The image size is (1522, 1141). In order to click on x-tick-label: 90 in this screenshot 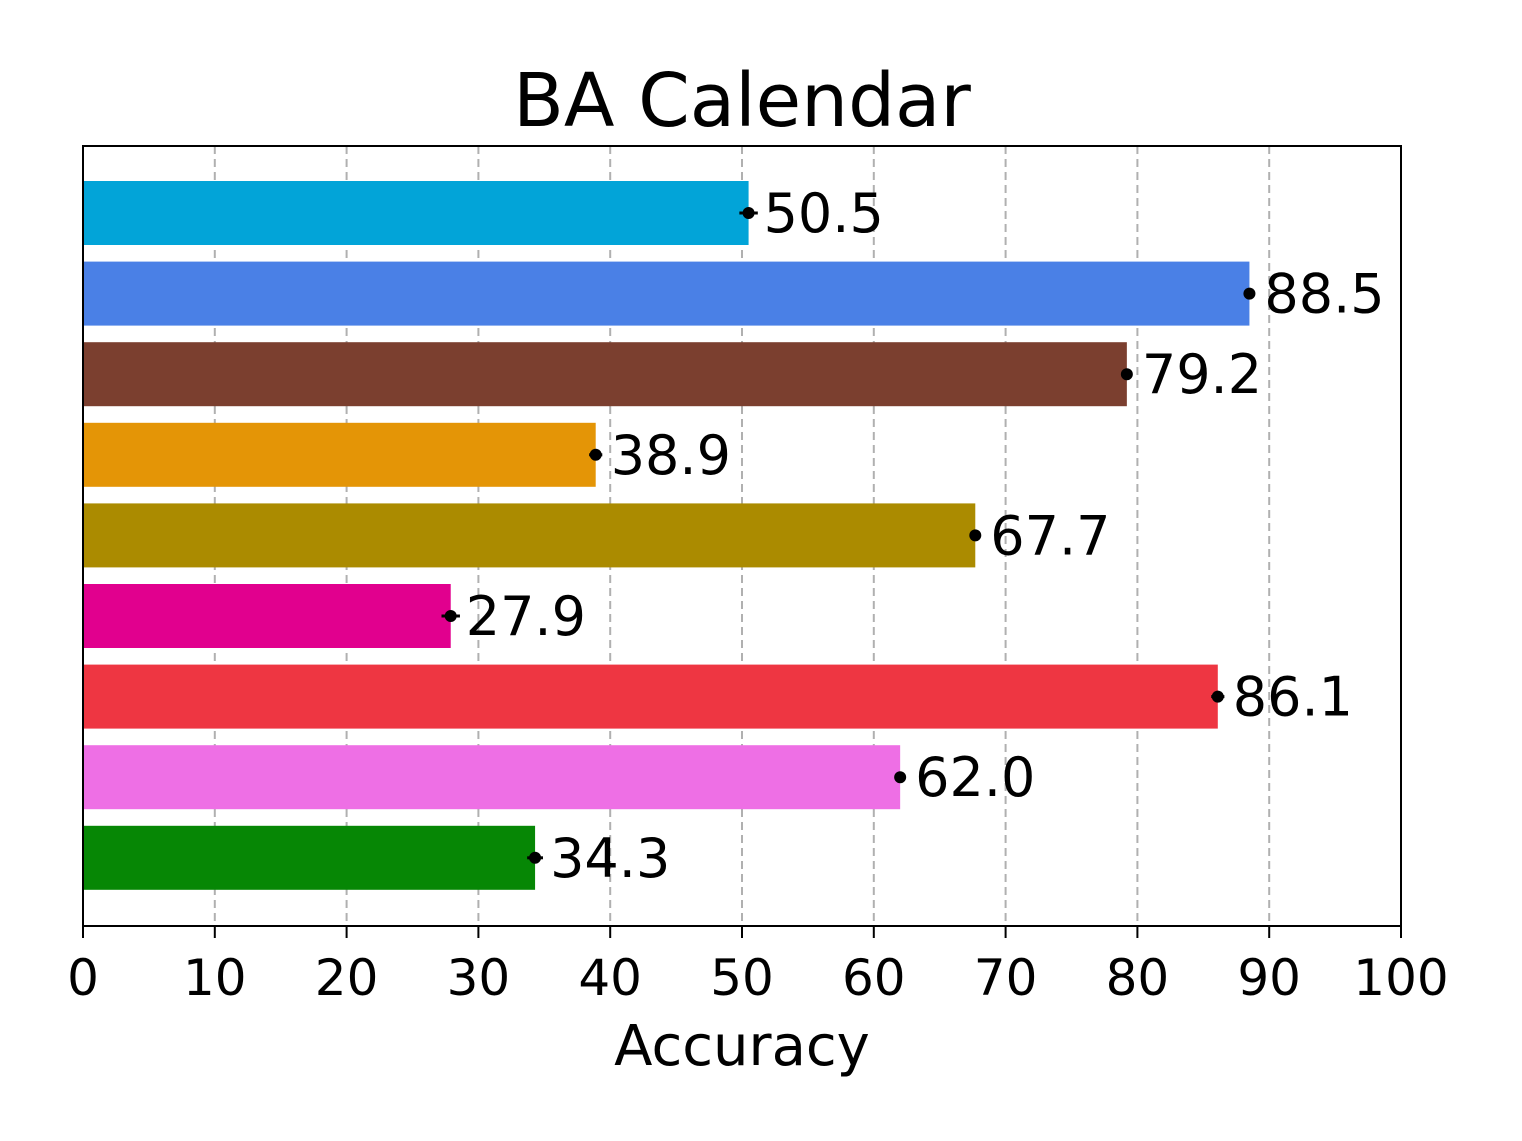, I will do `click(1269, 978)`.